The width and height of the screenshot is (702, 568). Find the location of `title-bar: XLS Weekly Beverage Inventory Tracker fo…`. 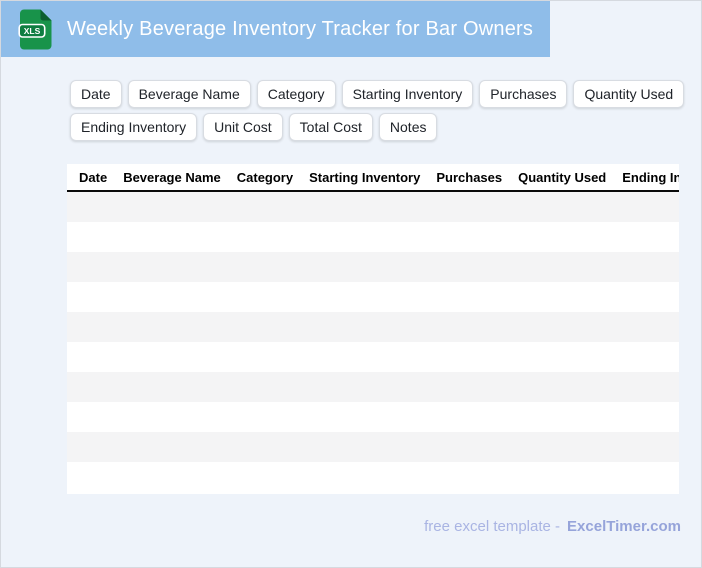

title-bar: XLS Weekly Beverage Inventory Tracker fo… is located at coordinates (275, 29).